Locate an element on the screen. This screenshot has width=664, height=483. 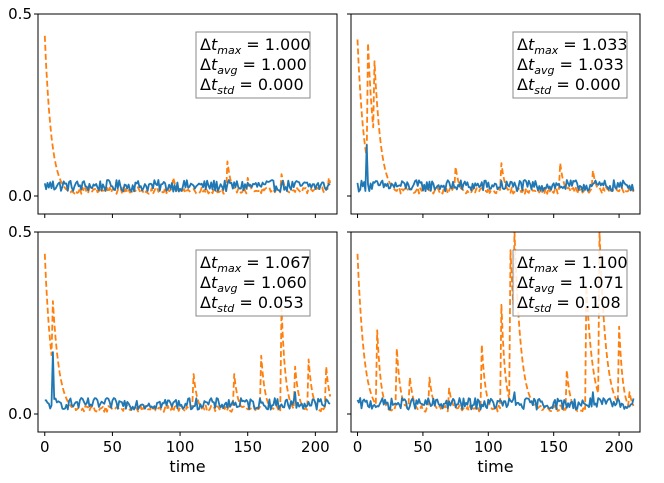
annotation-max: Δtmax = 1.067 is located at coordinates (255, 264).